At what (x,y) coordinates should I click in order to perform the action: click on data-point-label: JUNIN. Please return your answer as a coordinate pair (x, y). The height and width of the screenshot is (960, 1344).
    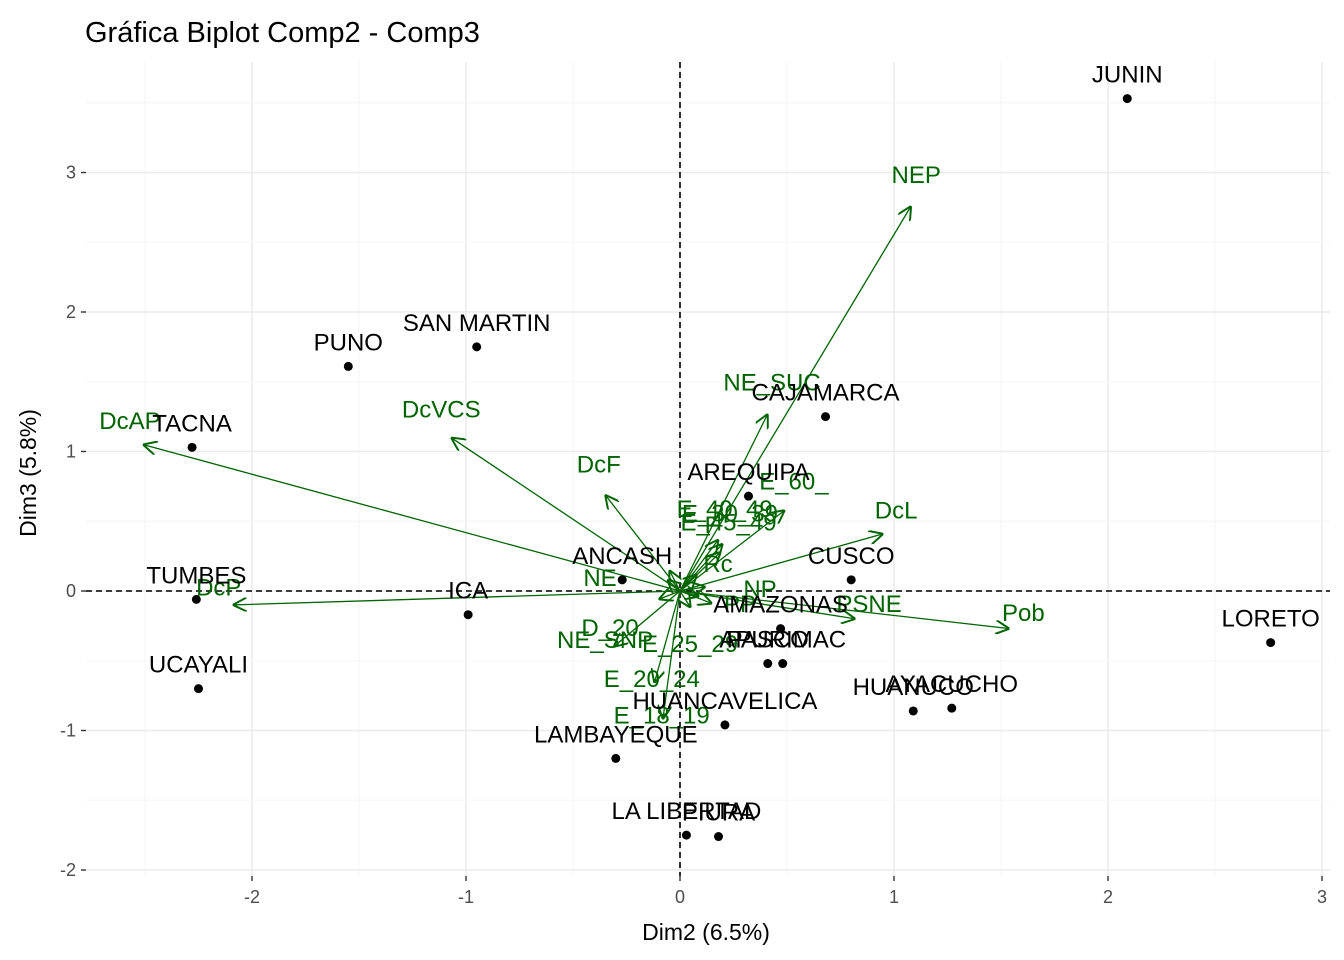
    Looking at the image, I should click on (1127, 75).